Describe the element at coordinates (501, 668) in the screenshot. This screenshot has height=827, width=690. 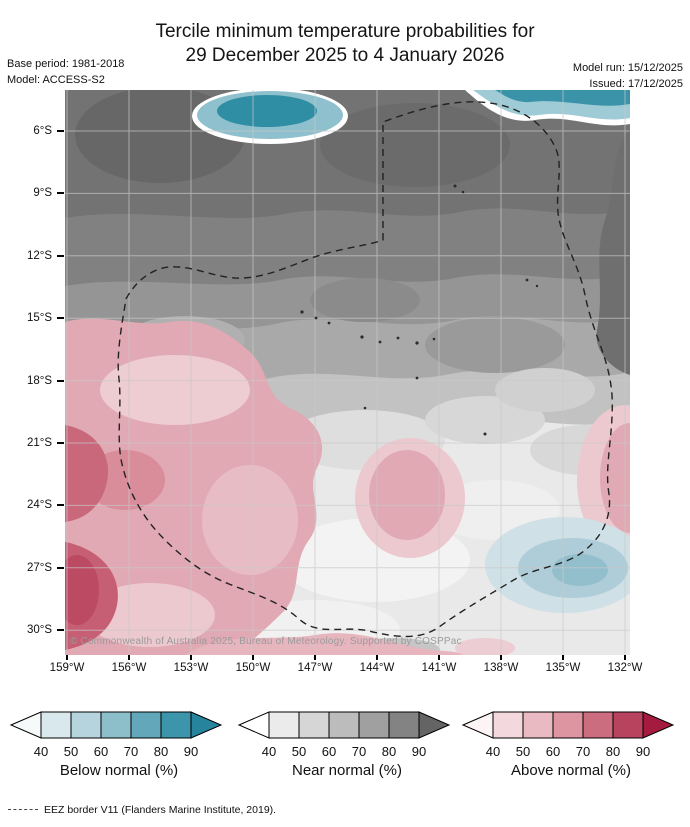
I see `lon-label: 138°W` at that location.